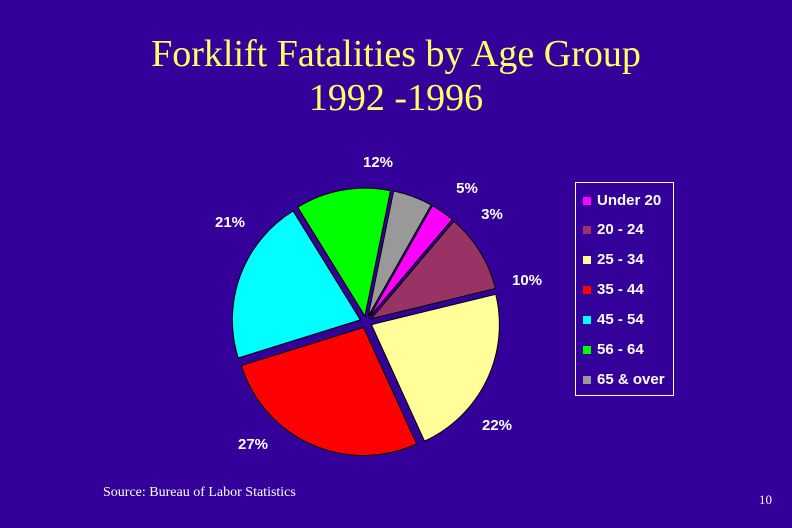 Image resolution: width=792 pixels, height=528 pixels. What do you see at coordinates (629, 200) in the screenshot?
I see `legend-label: Under 20` at bounding box center [629, 200].